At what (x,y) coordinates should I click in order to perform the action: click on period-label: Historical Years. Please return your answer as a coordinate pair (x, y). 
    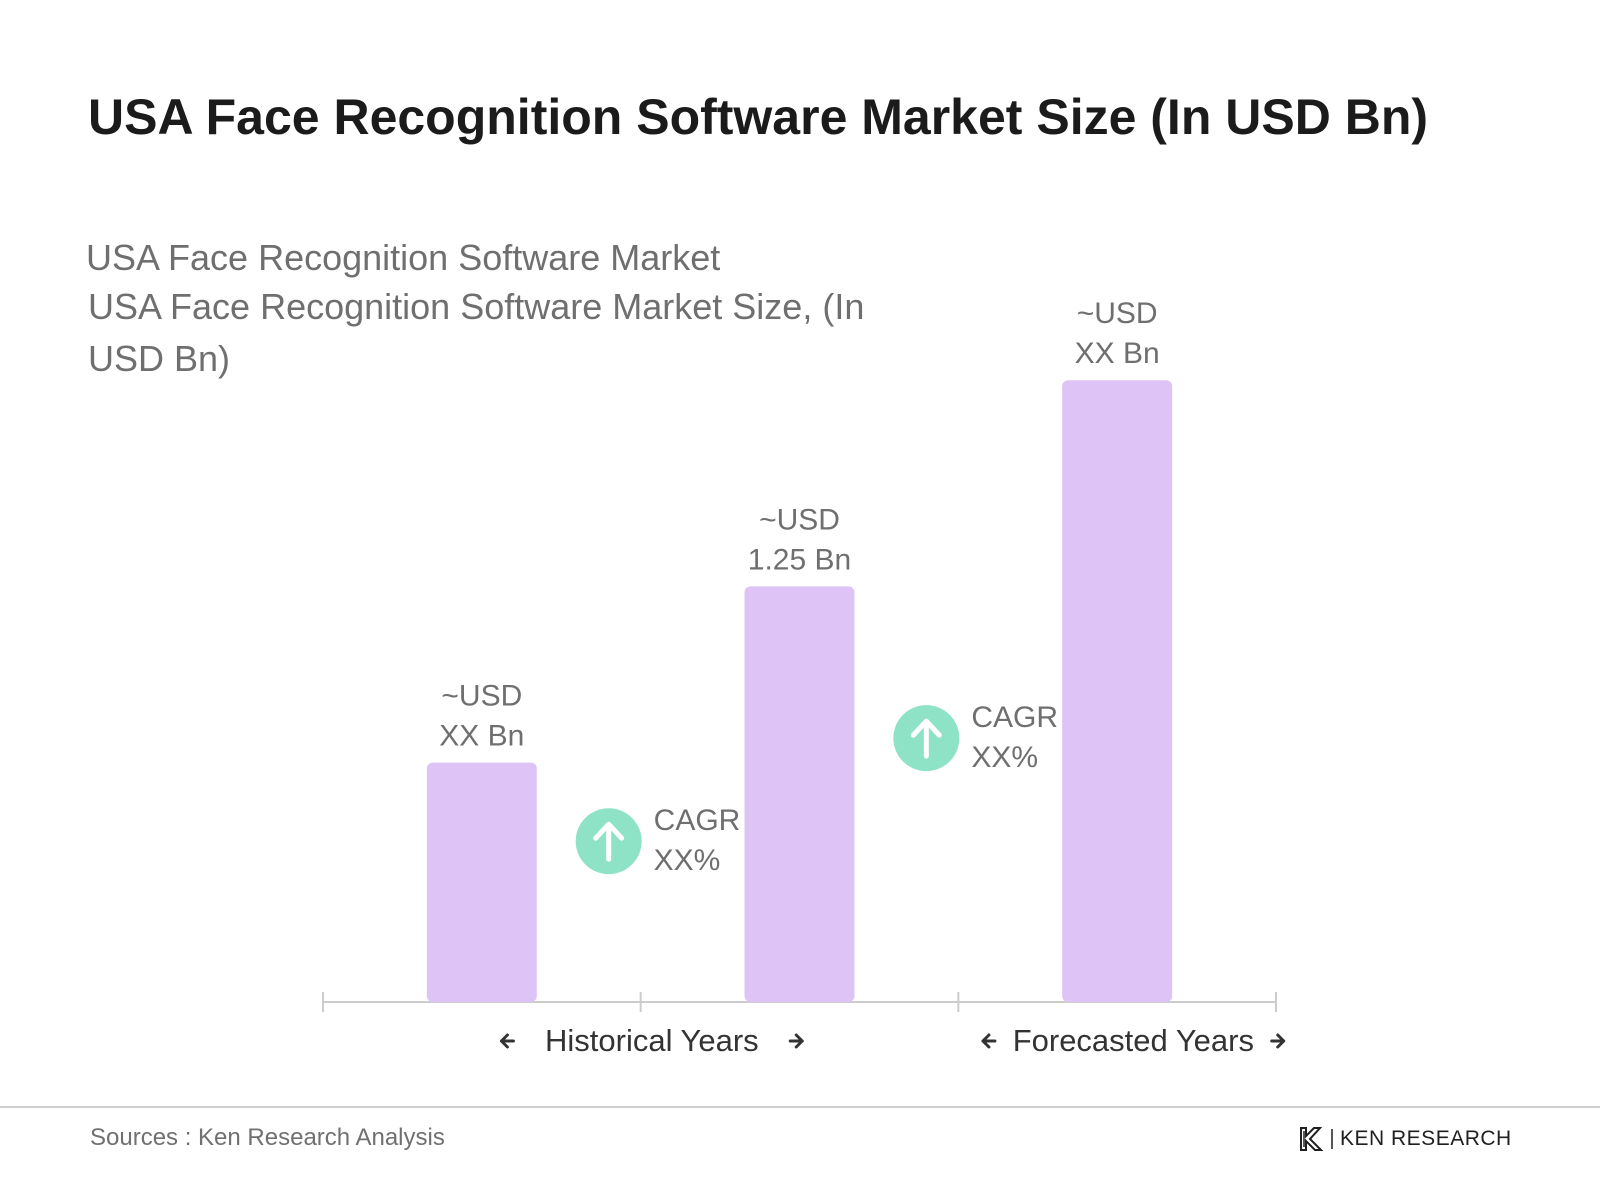
    Looking at the image, I should click on (652, 1040).